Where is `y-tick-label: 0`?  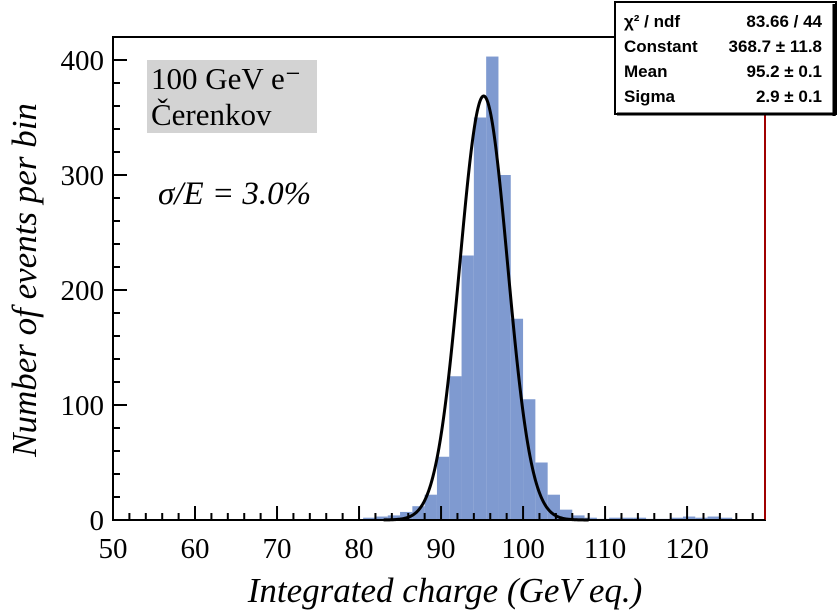 y-tick-label: 0 is located at coordinates (97, 521).